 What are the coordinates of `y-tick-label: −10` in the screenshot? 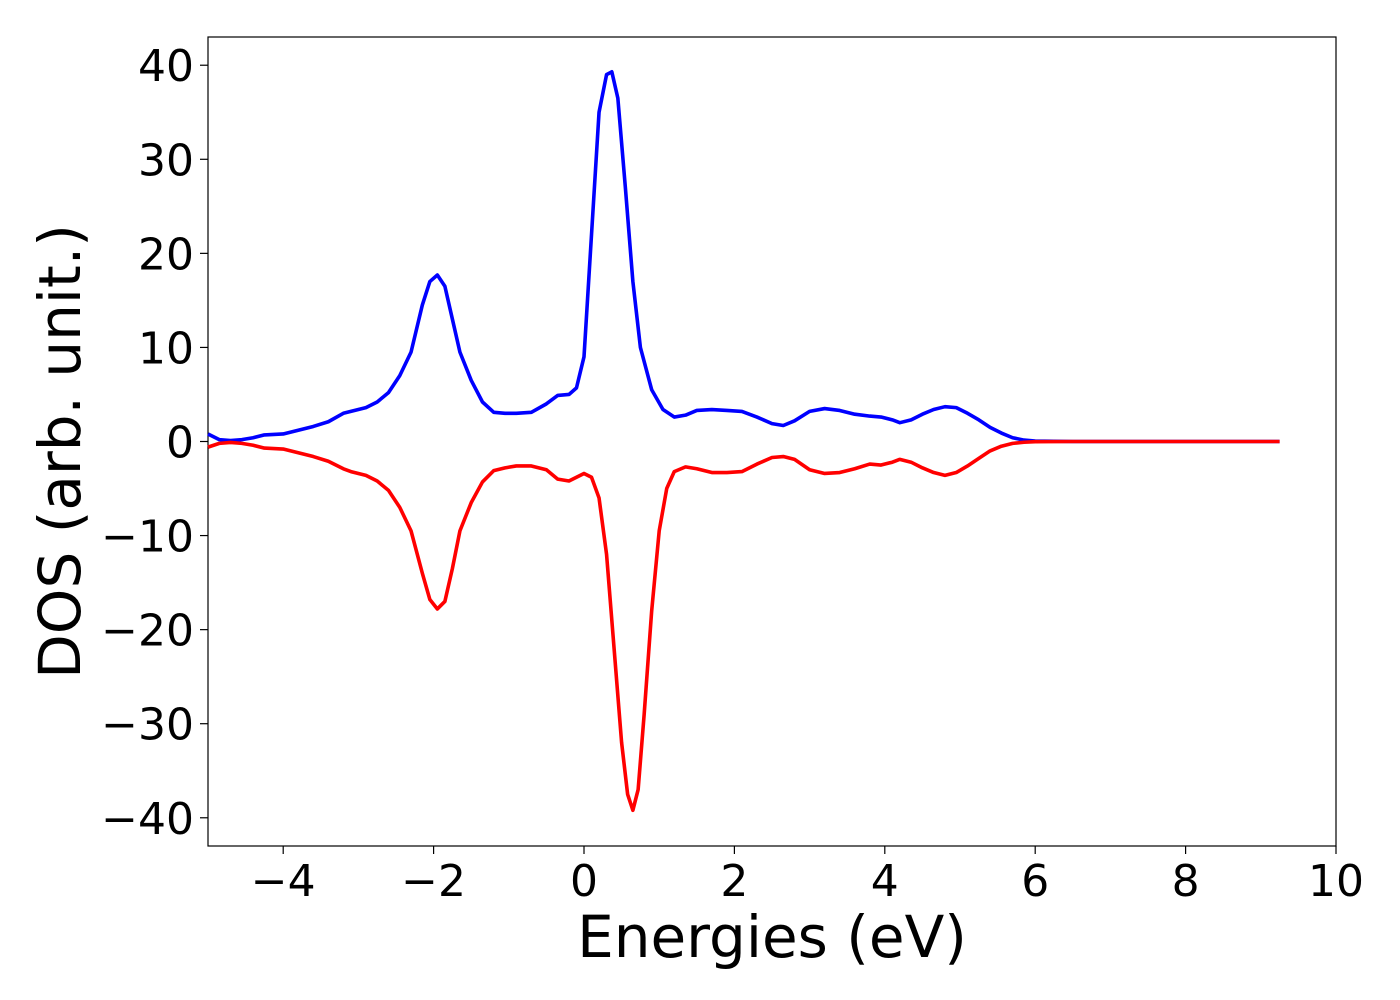 It's located at (147, 537).